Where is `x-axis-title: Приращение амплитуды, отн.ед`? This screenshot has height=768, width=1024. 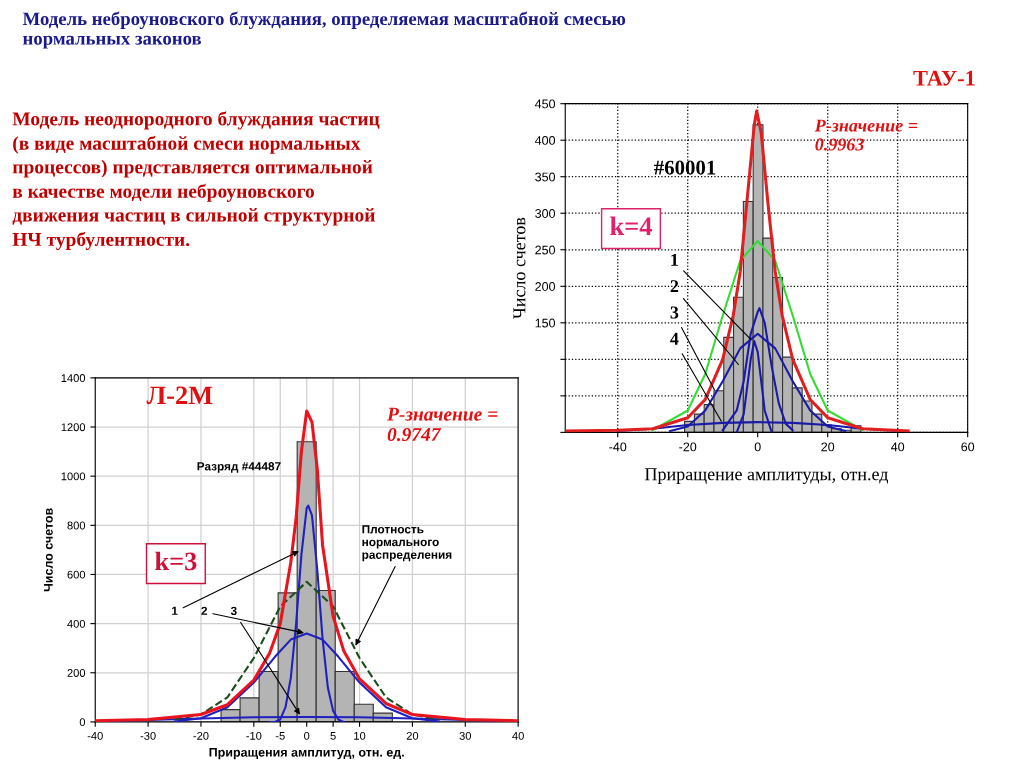 x-axis-title: Приращение амплитуды, отн.ед is located at coordinates (766, 476).